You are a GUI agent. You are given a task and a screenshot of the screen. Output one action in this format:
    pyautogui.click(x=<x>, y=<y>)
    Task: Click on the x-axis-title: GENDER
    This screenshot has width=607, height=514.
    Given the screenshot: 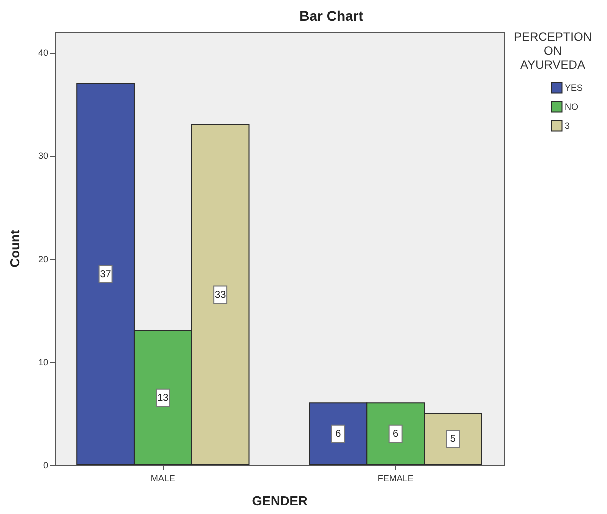 What is the action you would take?
    pyautogui.click(x=280, y=501)
    